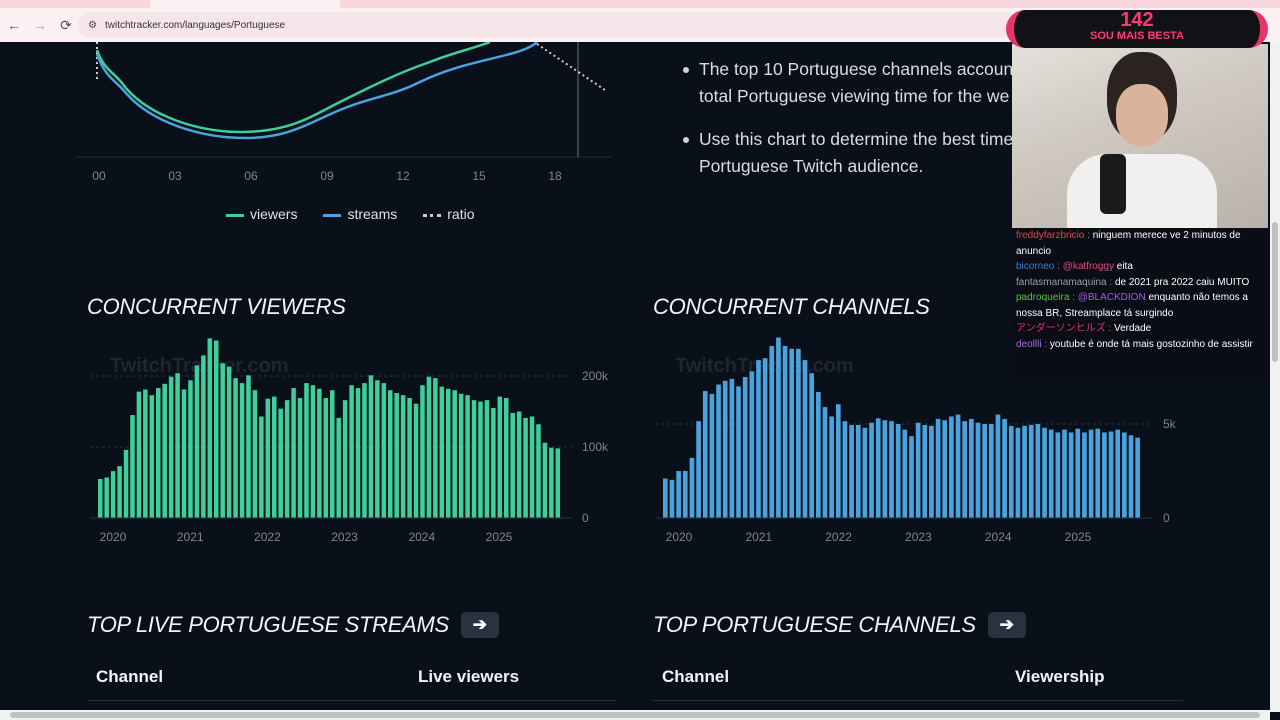 The height and width of the screenshot is (720, 1280). Describe the element at coordinates (92, 25) in the screenshot. I see `site-info-icon: ⚙` at that location.